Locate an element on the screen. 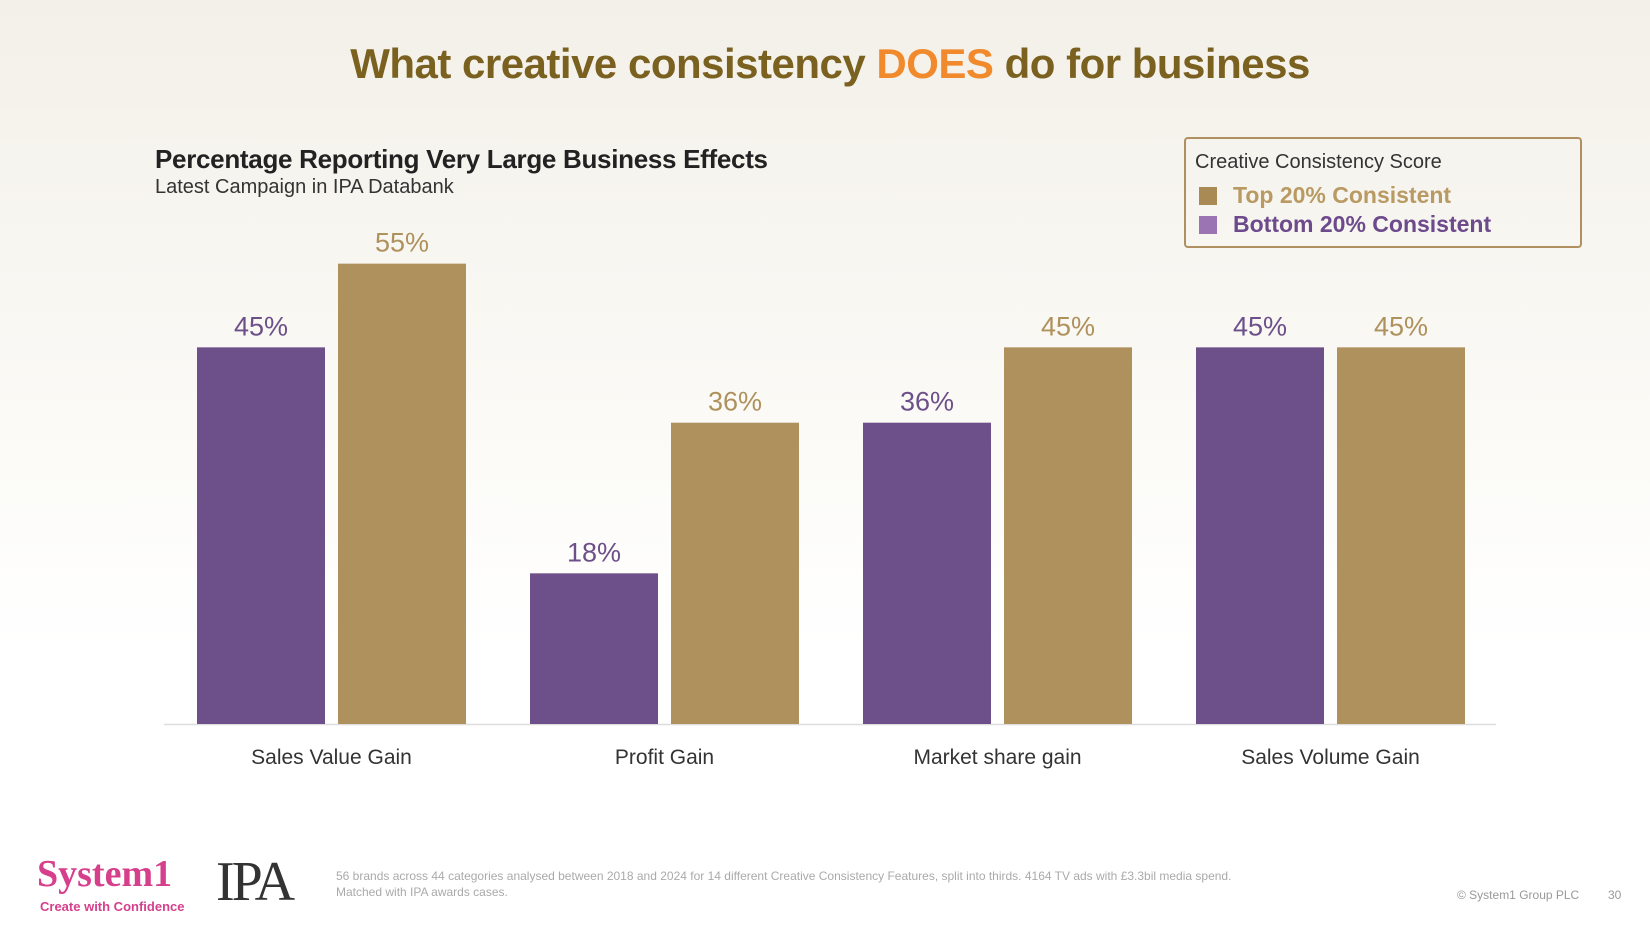 The image size is (1650, 926). legend-title: Creative Consistency Score is located at coordinates (1318, 162).